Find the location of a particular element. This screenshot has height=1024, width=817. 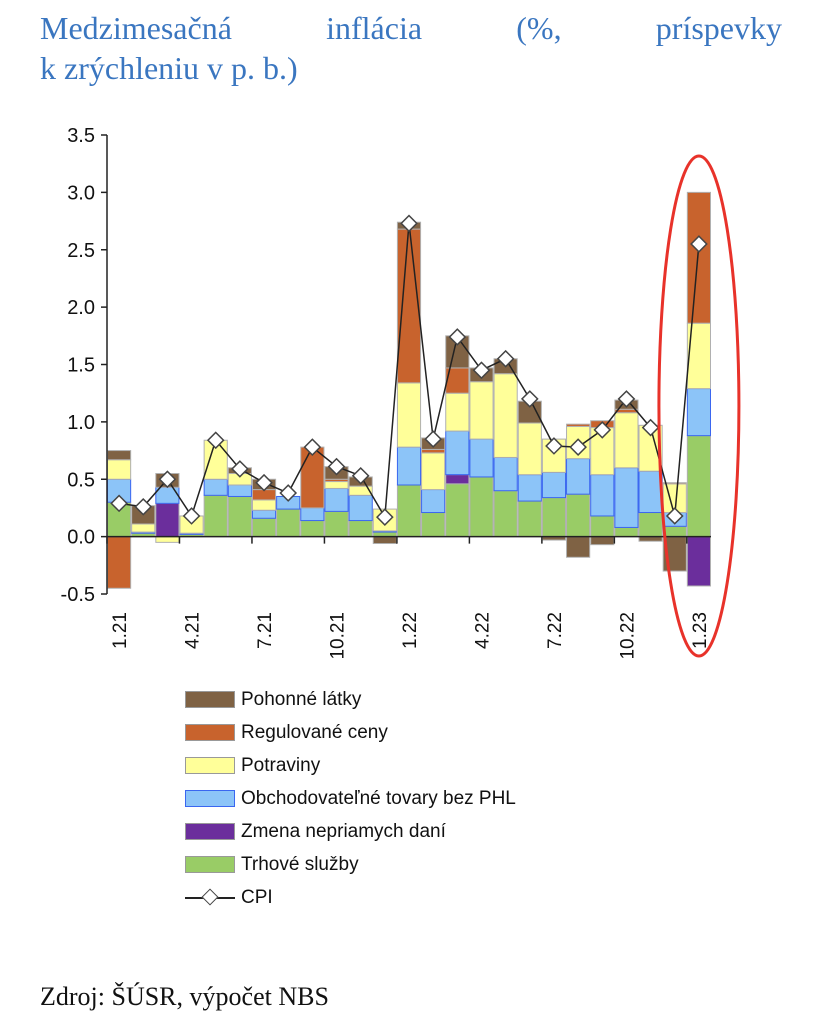

legend-label: Potraviny is located at coordinates (281, 765).